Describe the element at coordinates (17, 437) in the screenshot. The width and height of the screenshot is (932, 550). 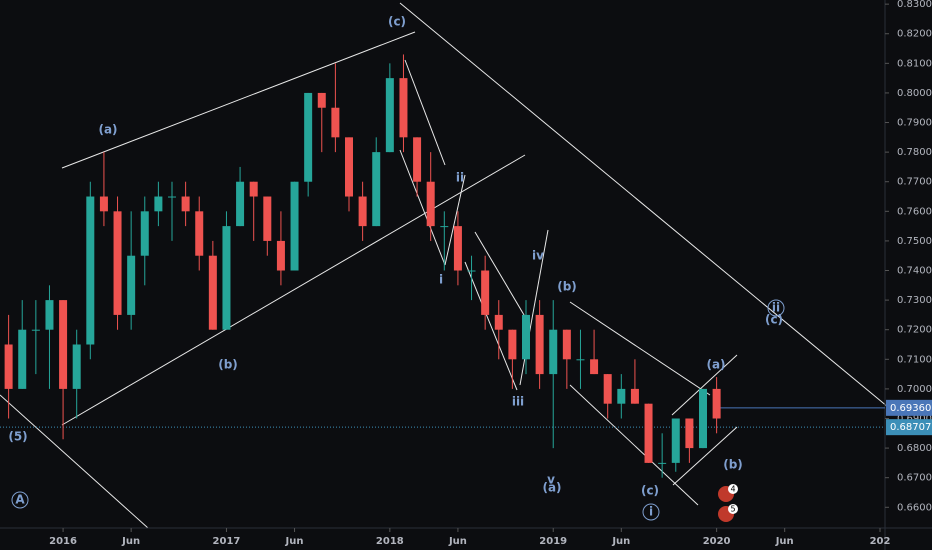
I see `wave-label: (5)` at that location.